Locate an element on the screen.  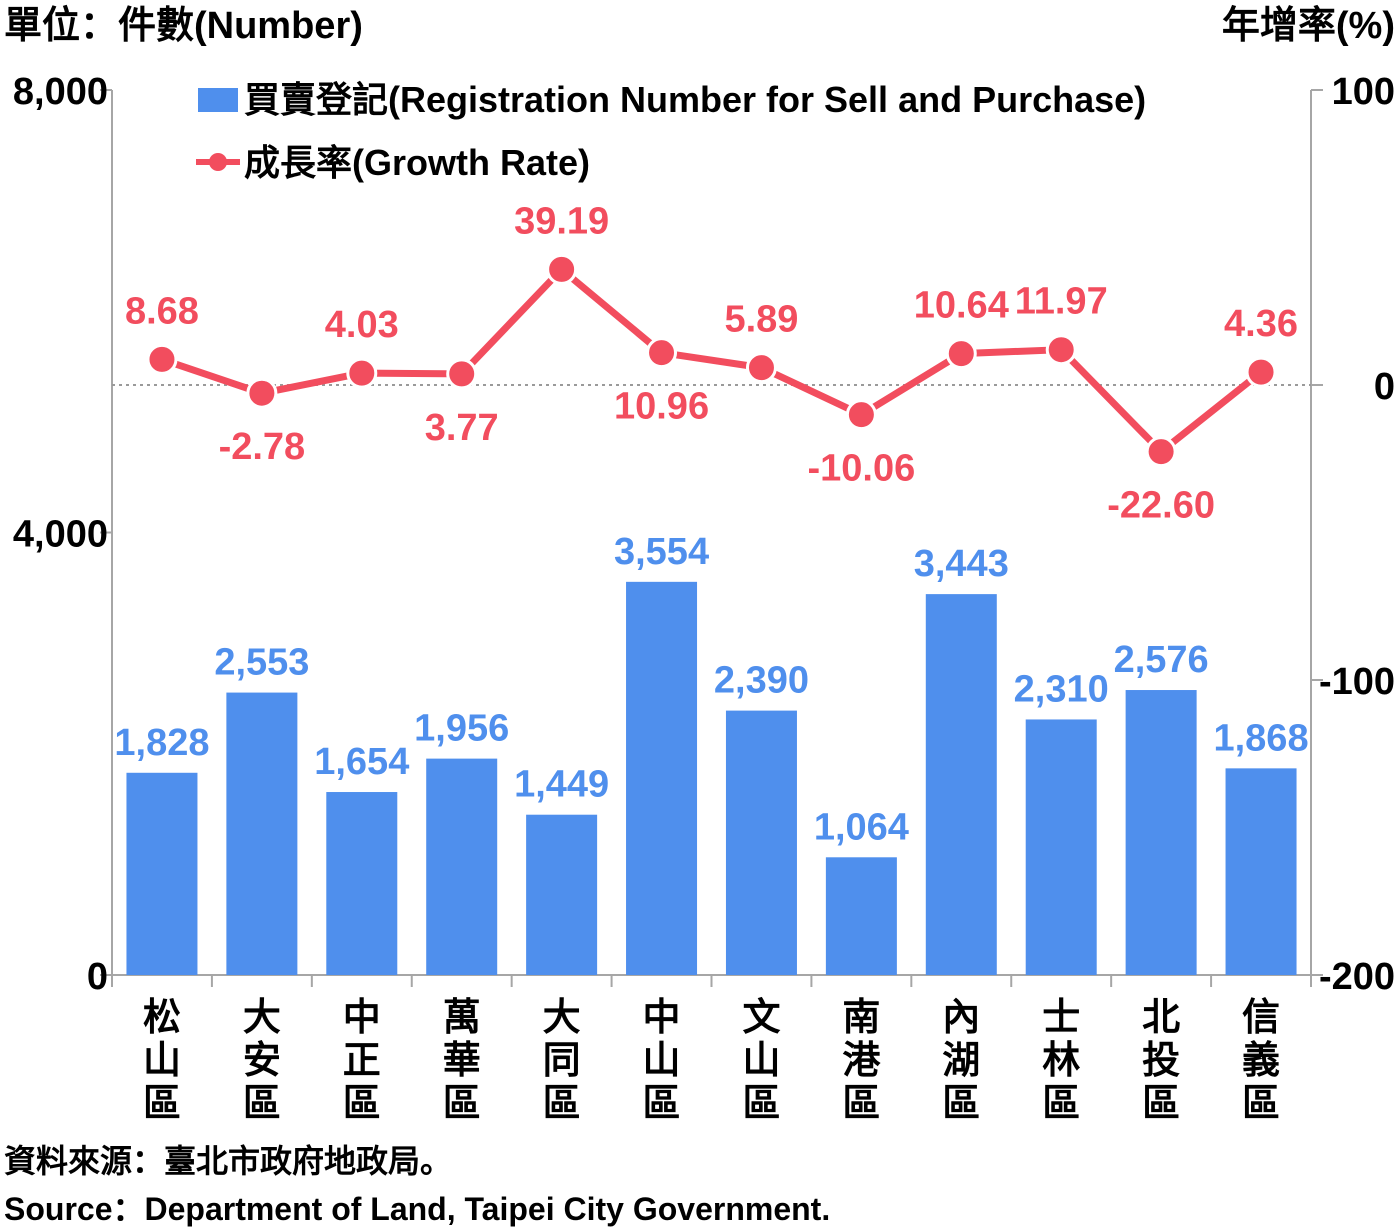
line-data-label: -2.78 is located at coordinates (262, 447).